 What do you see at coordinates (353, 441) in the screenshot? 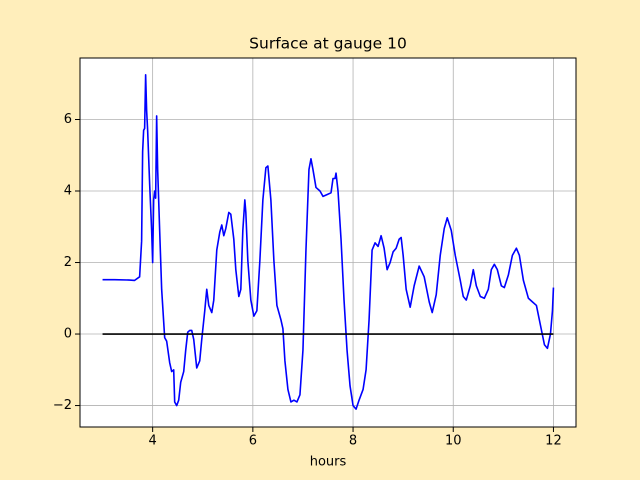
I see `x-tick-label: 8` at bounding box center [353, 441].